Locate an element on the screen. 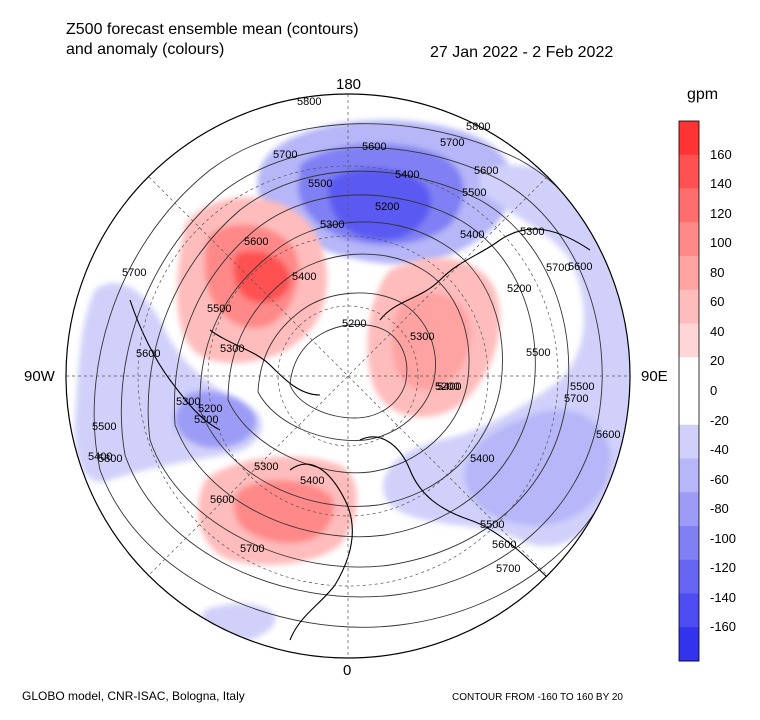 The height and width of the screenshot is (720, 760). colorbar-level-label: 60 is located at coordinates (717, 302).